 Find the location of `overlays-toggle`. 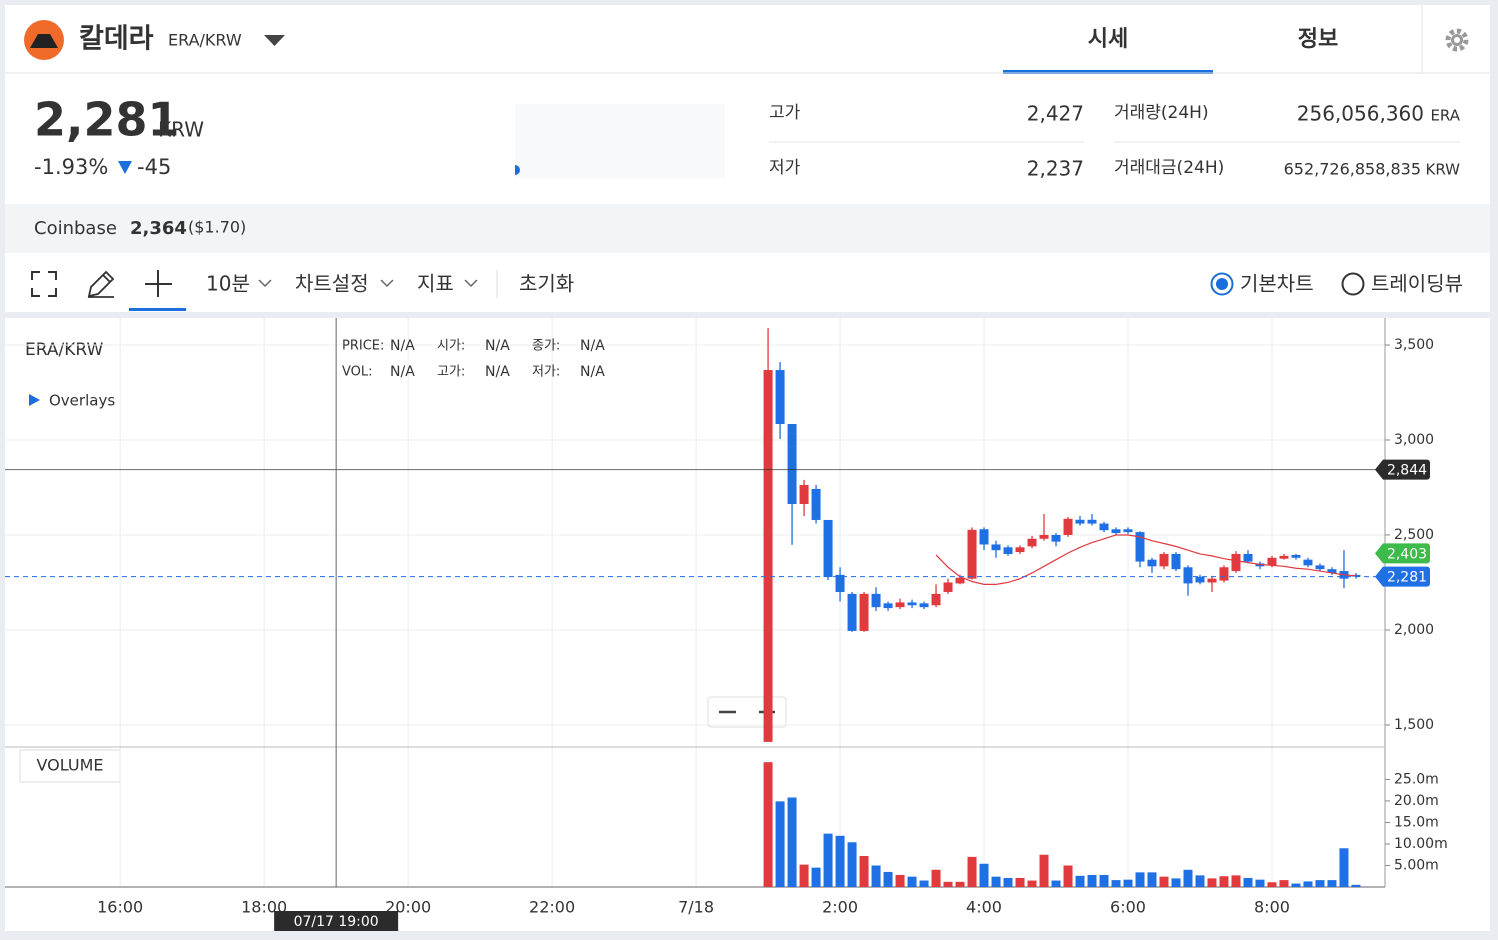

overlays-toggle is located at coordinates (34, 400).